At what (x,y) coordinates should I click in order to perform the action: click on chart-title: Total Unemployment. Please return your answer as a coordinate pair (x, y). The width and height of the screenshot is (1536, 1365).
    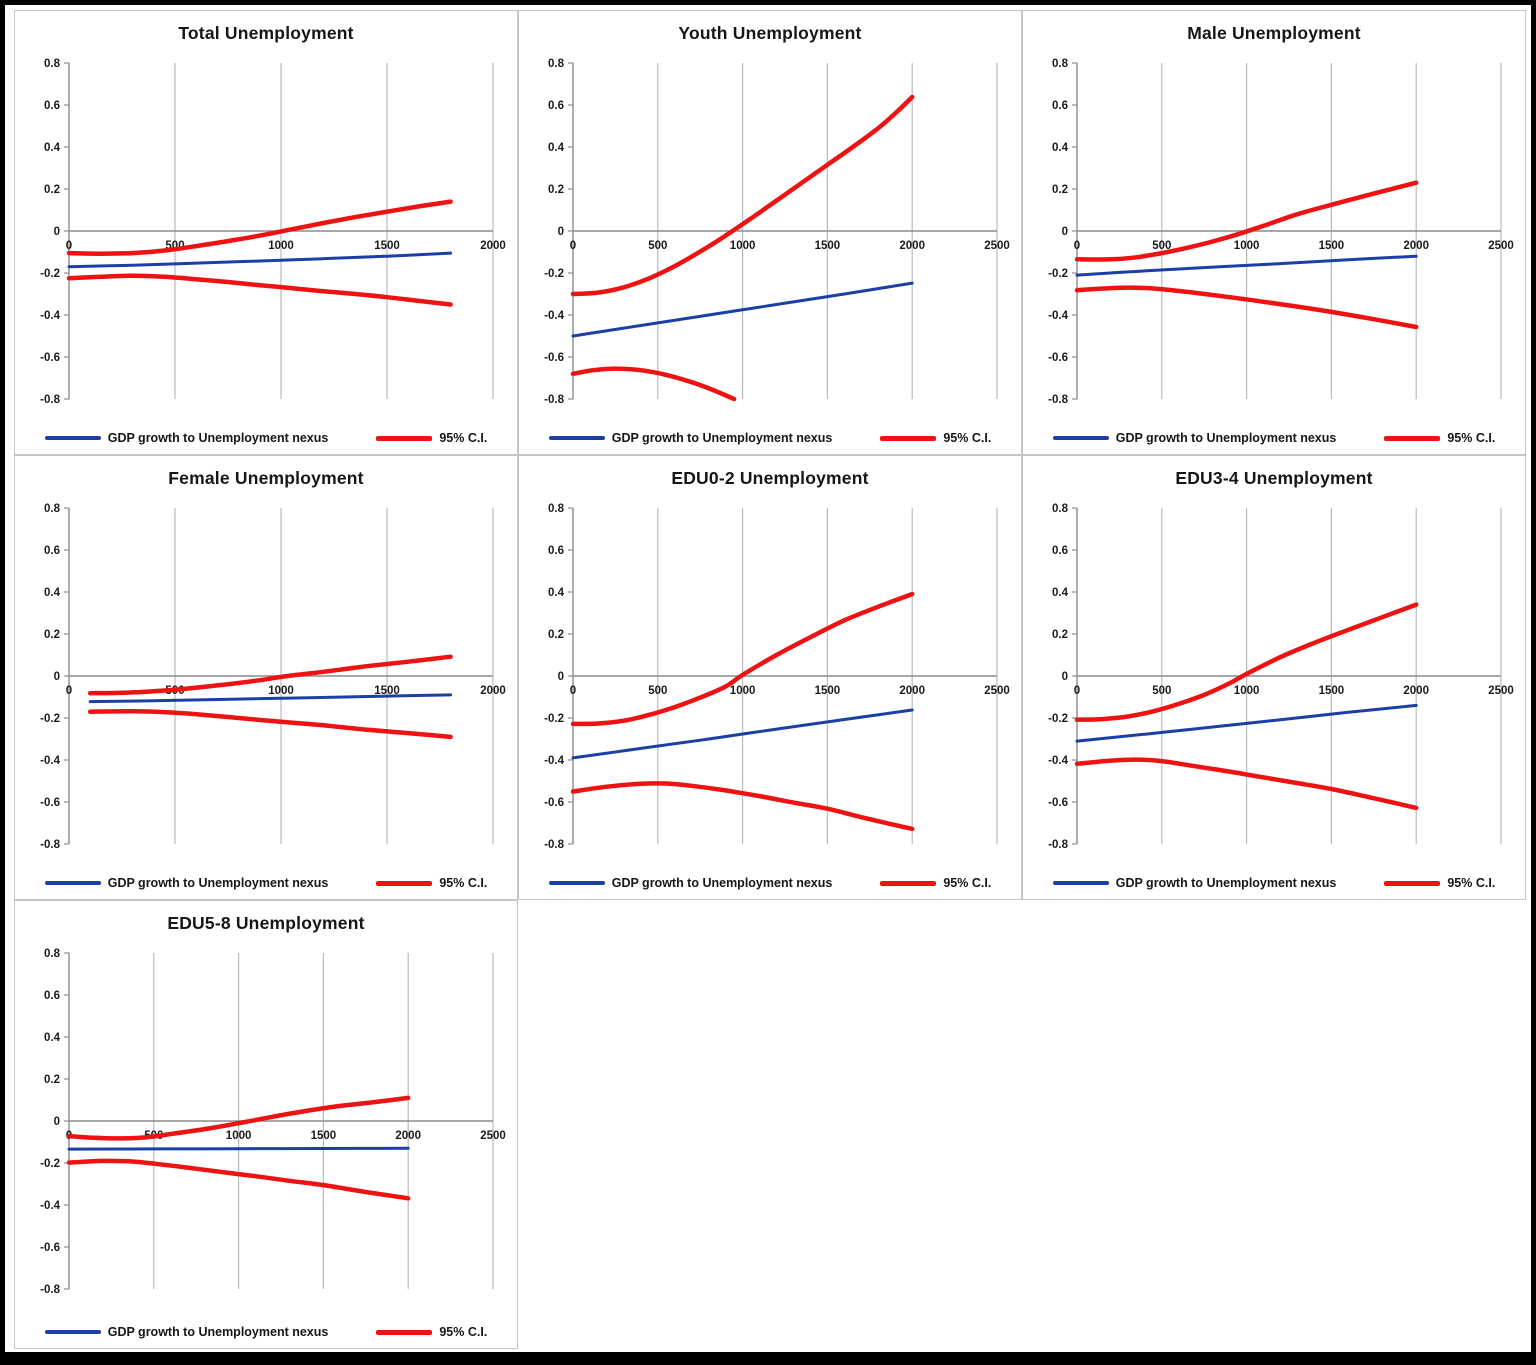
    Looking at the image, I should click on (266, 33).